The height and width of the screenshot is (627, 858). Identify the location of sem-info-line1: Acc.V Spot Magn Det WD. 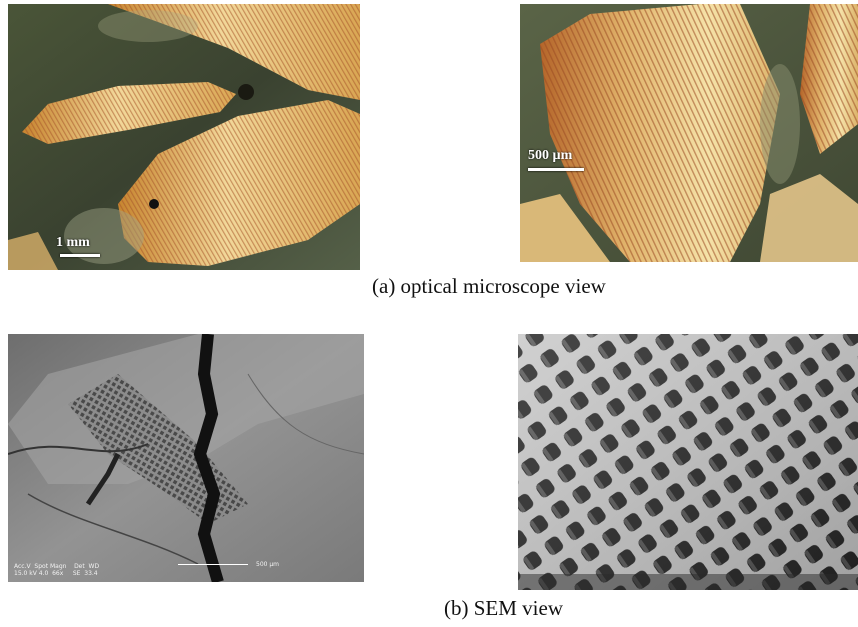
(57, 566).